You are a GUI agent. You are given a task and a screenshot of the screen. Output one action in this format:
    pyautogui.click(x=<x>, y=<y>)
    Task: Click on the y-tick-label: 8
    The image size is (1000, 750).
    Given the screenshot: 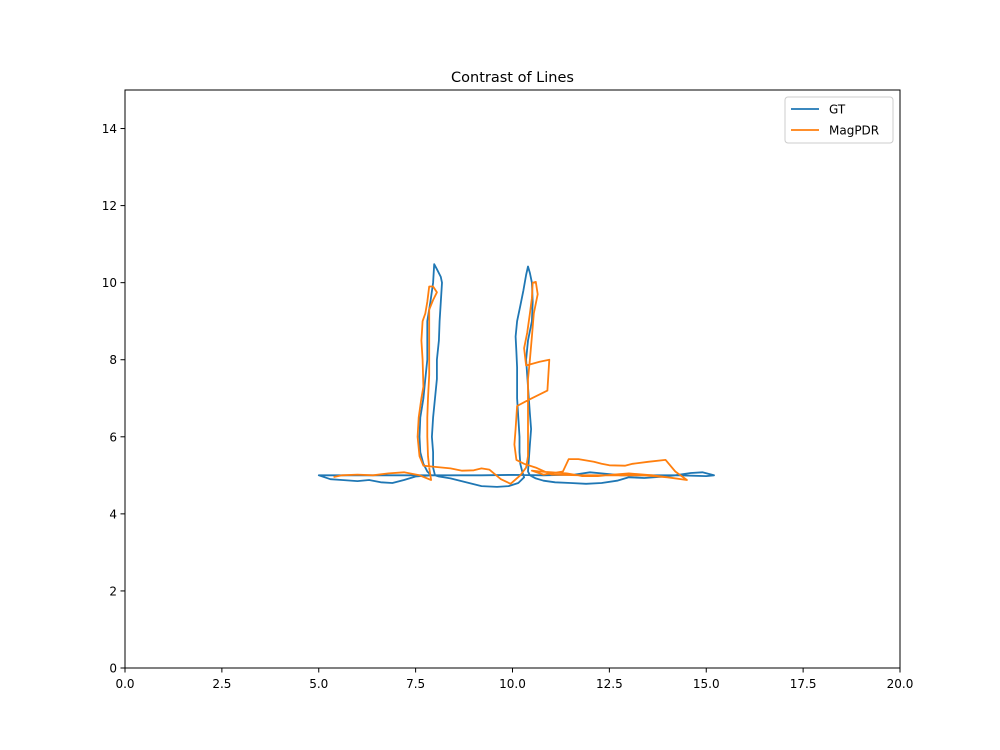 What is the action you would take?
    pyautogui.click(x=113, y=360)
    